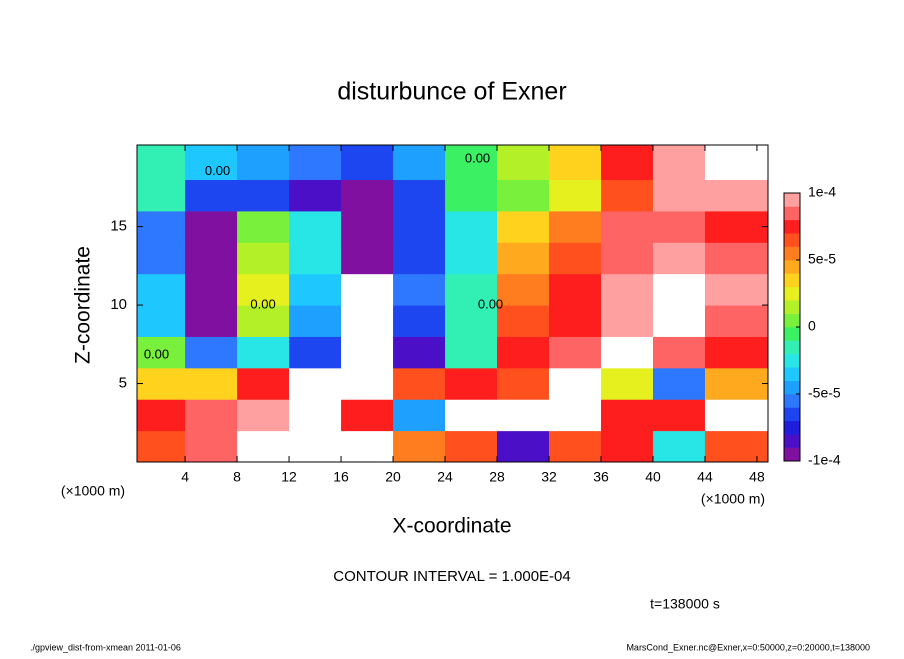  What do you see at coordinates (289, 477) in the screenshot?
I see `x-tick-label: 12` at bounding box center [289, 477].